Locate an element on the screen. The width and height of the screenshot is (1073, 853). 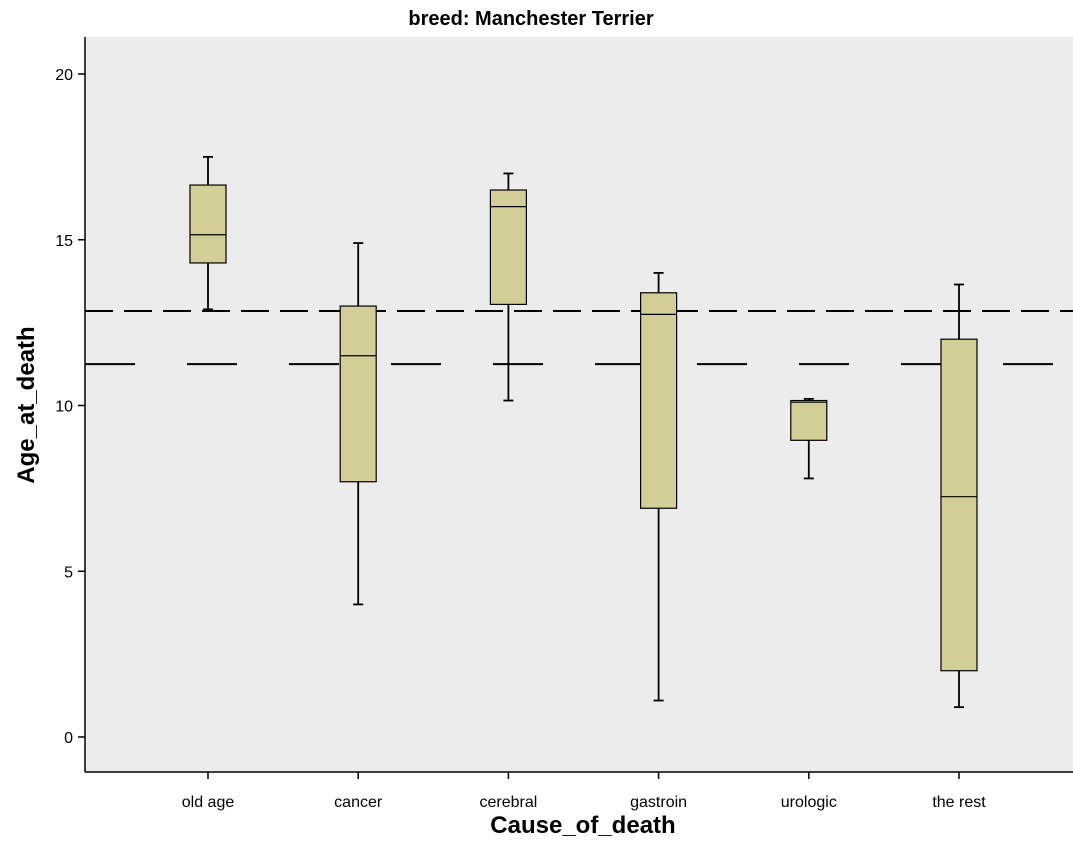
y-tick-label: 10 is located at coordinates (64, 407).